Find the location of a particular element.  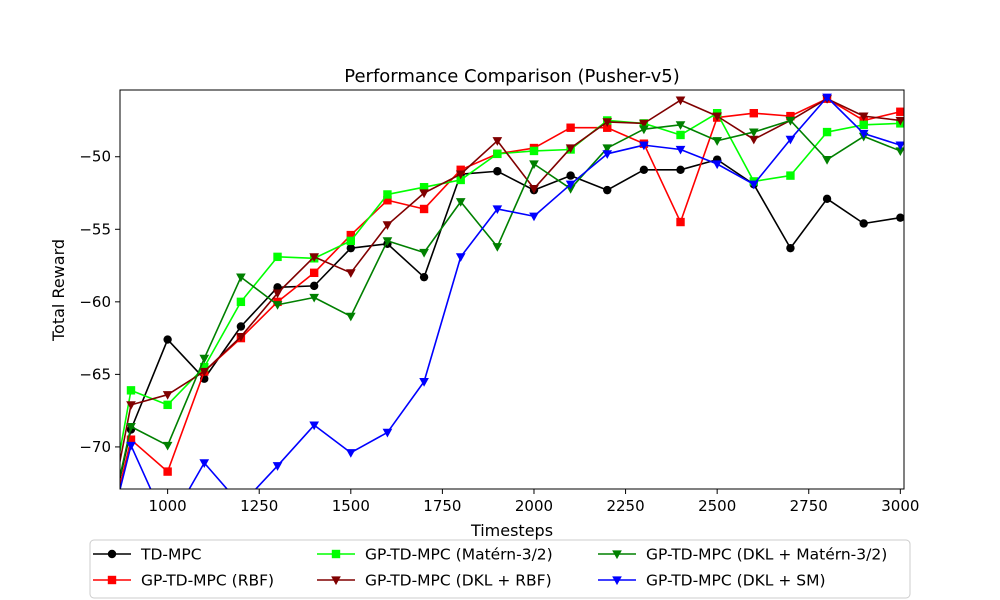

chart-title: Performance Comparison (Pusher-v5) is located at coordinates (512, 76).